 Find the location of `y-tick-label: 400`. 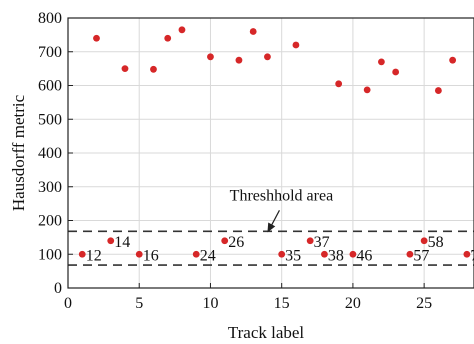

y-tick-label: 400 is located at coordinates (50, 153).